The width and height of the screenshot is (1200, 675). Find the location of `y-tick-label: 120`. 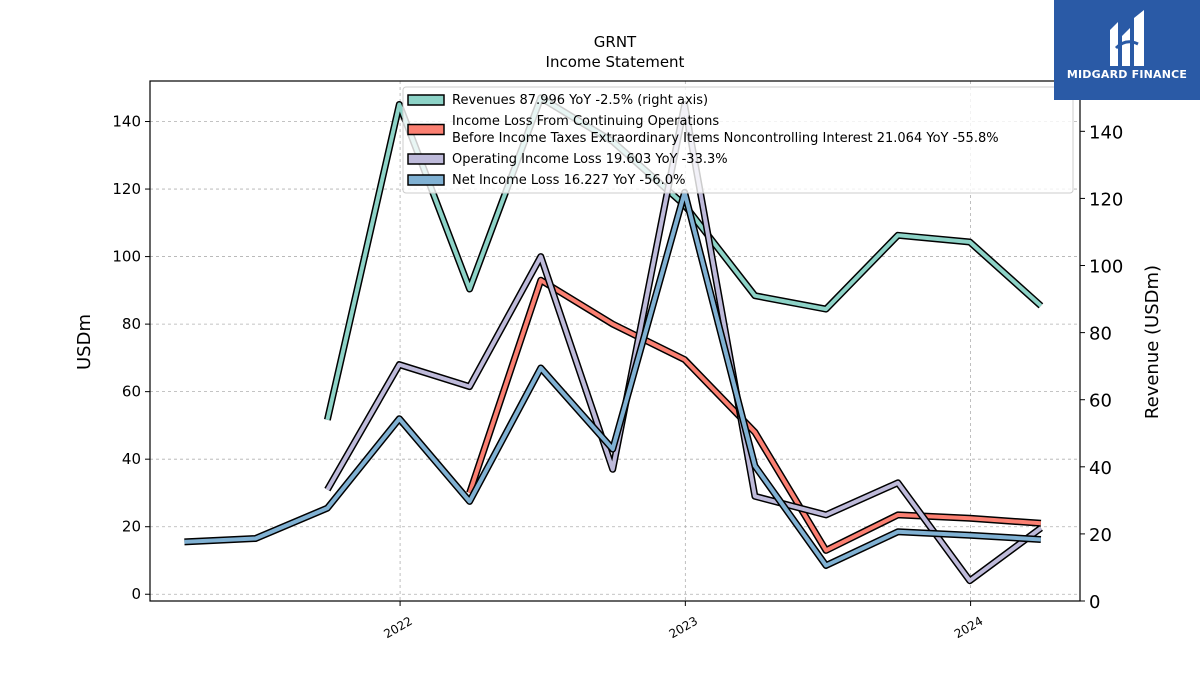

y-tick-label: 120 is located at coordinates (126, 189).